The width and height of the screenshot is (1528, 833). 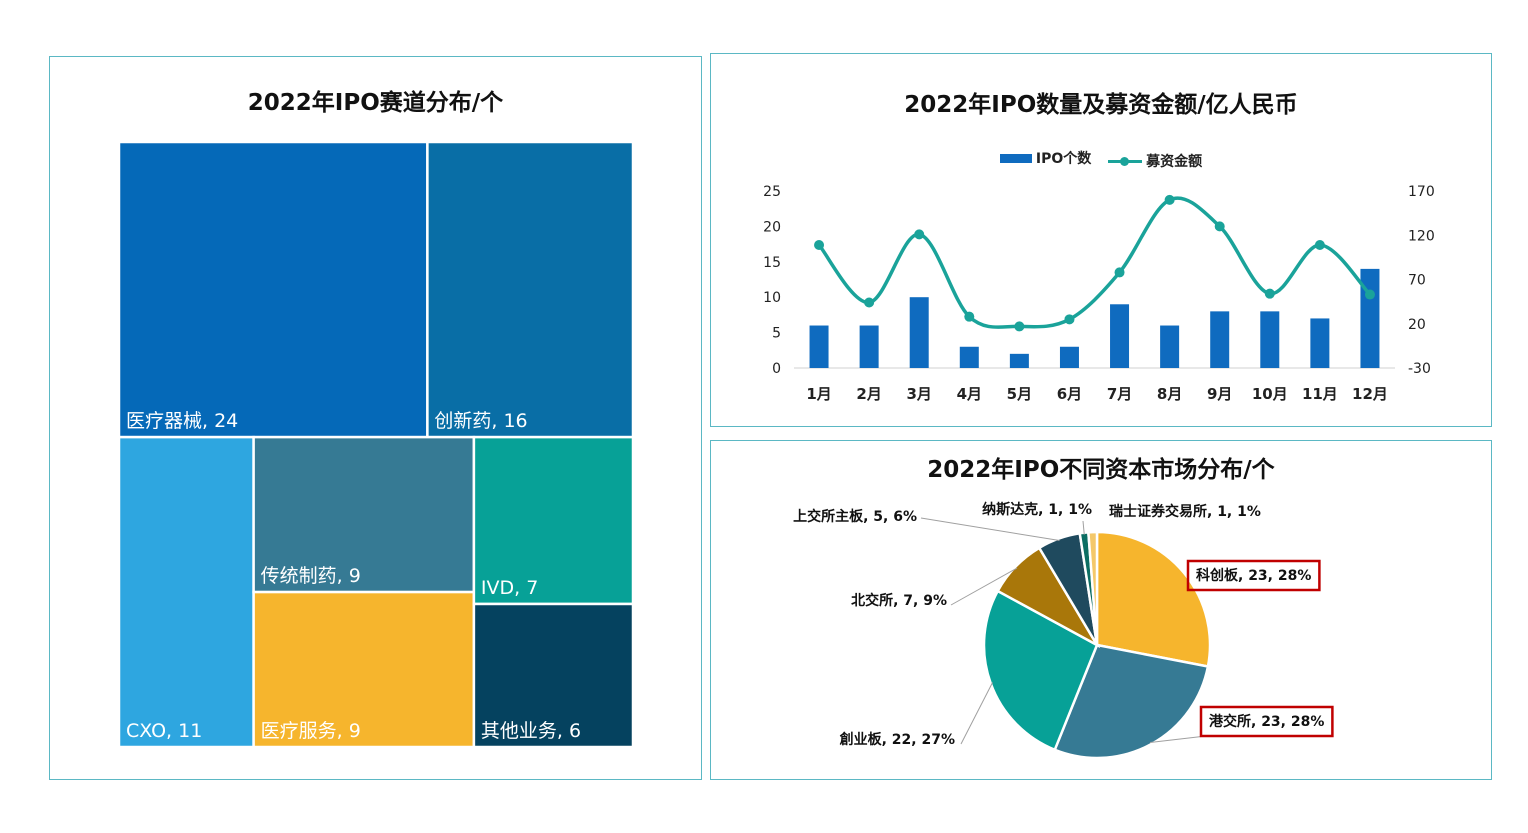 What do you see at coordinates (1015, 158) in the screenshot?
I see `legend-bar-swatch` at bounding box center [1015, 158].